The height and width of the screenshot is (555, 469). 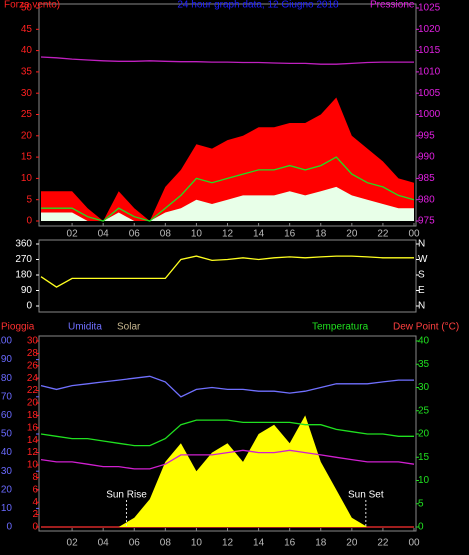 I want to click on y-tick-label: 360, so click(x=23, y=244).